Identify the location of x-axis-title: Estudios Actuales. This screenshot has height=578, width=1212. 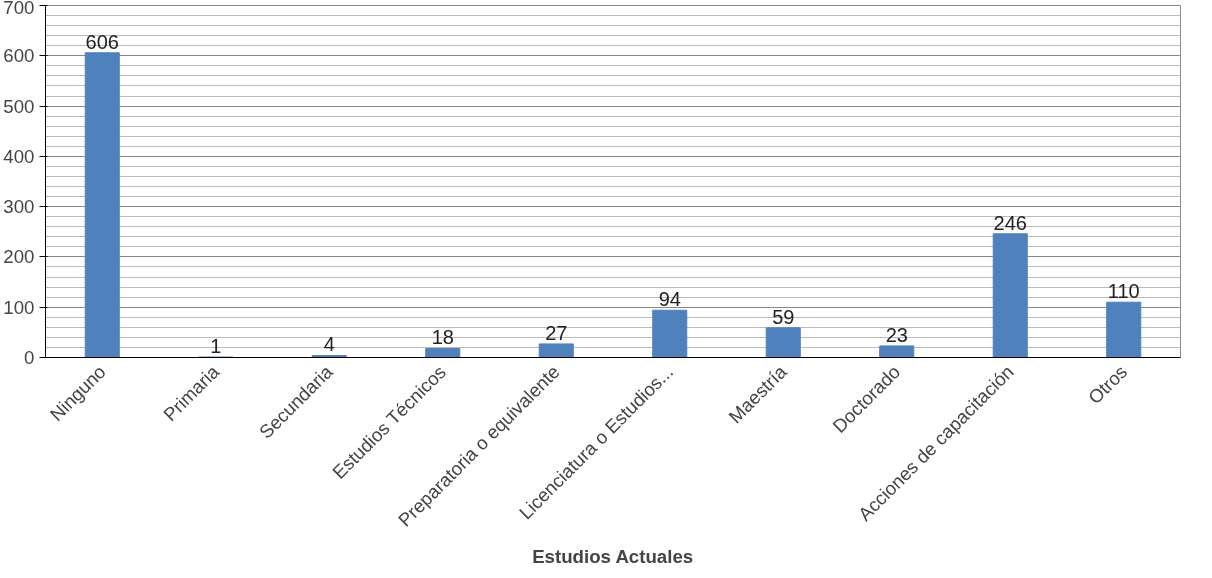
(613, 557).